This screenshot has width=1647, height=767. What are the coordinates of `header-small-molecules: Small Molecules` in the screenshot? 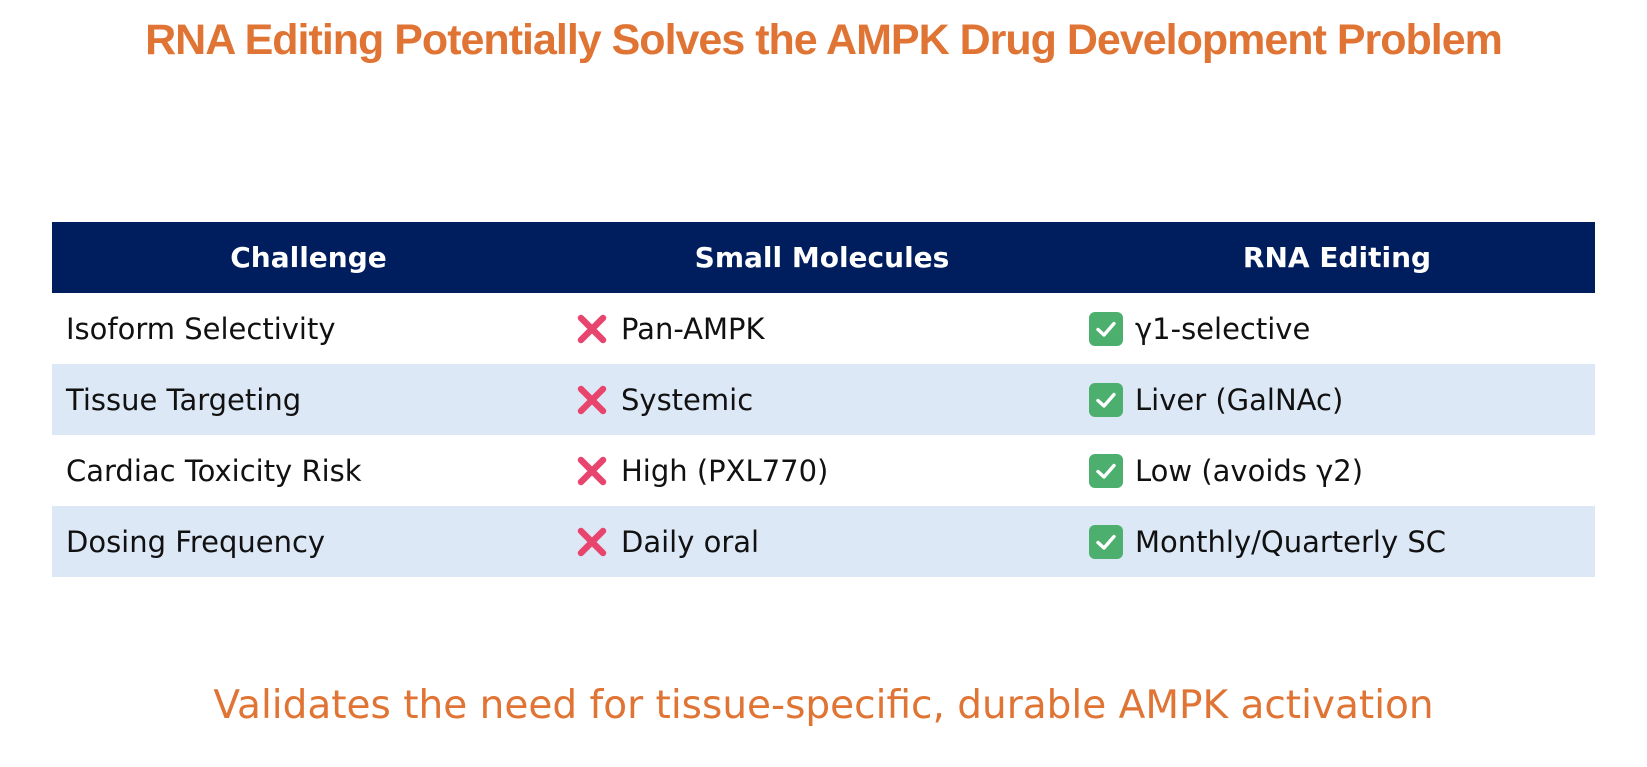 It's located at (822, 257).